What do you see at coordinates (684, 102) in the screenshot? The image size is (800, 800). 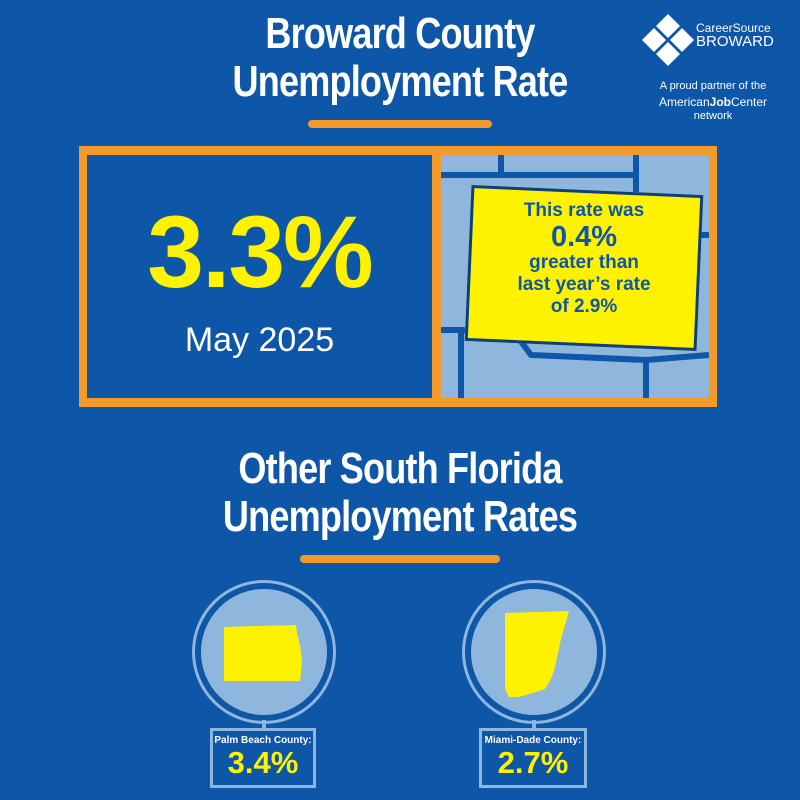 I see `ajc-american: American` at bounding box center [684, 102].